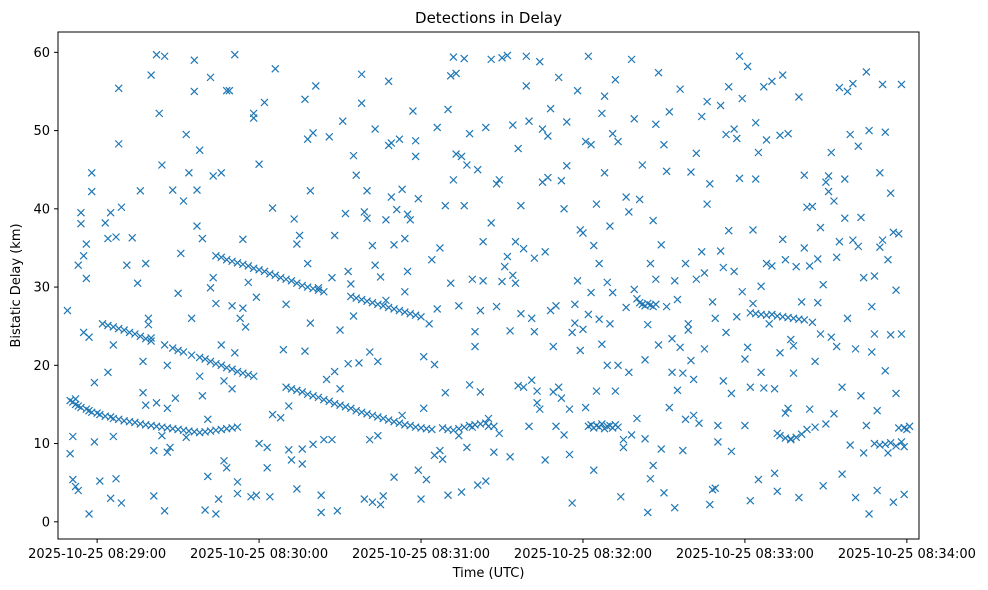 Image resolution: width=988 pixels, height=590 pixels. What do you see at coordinates (488, 18) in the screenshot?
I see `chart-title: Detections in Delay` at bounding box center [488, 18].